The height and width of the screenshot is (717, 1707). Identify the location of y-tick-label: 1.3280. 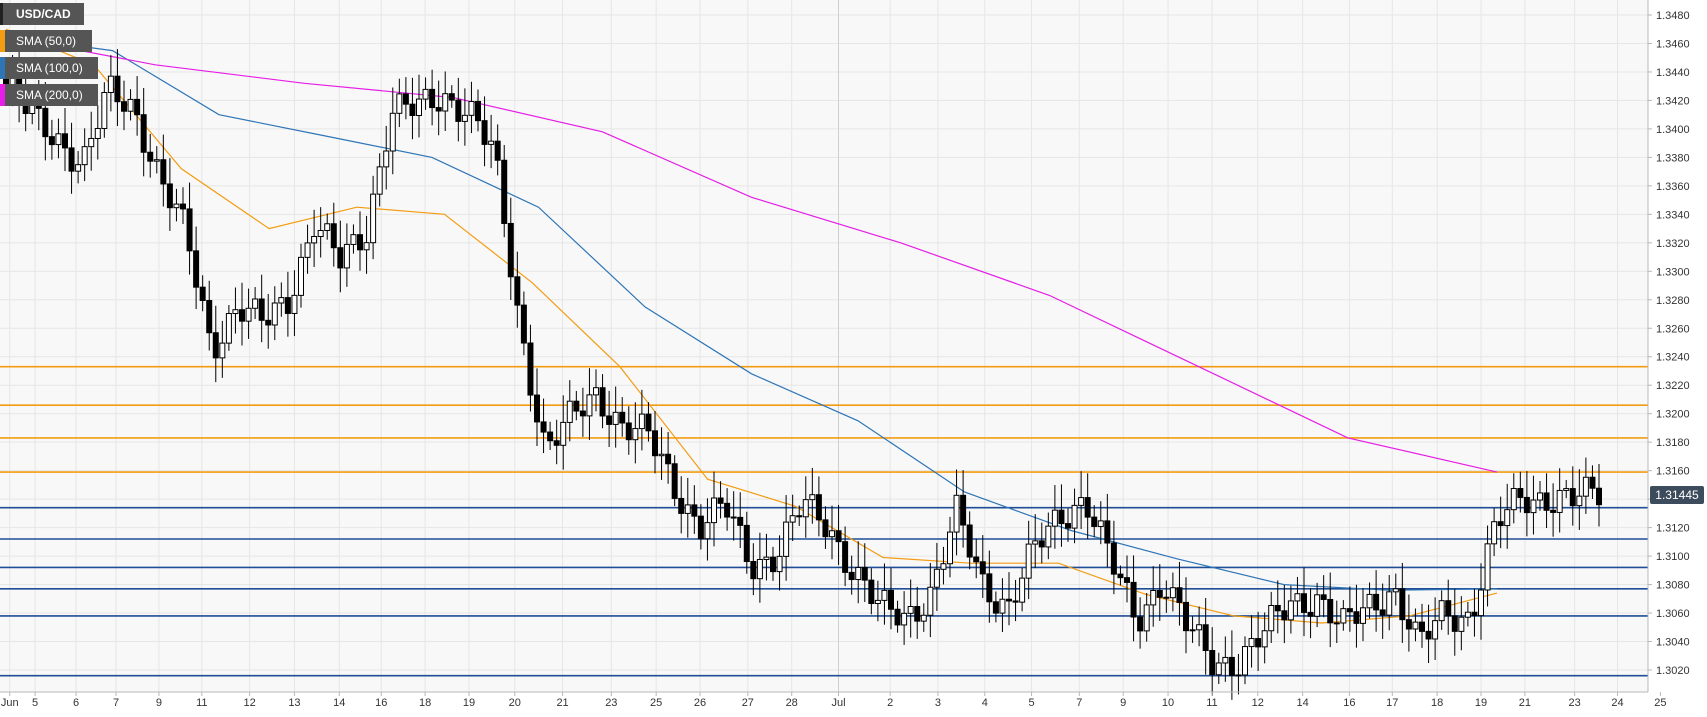
(1673, 301).